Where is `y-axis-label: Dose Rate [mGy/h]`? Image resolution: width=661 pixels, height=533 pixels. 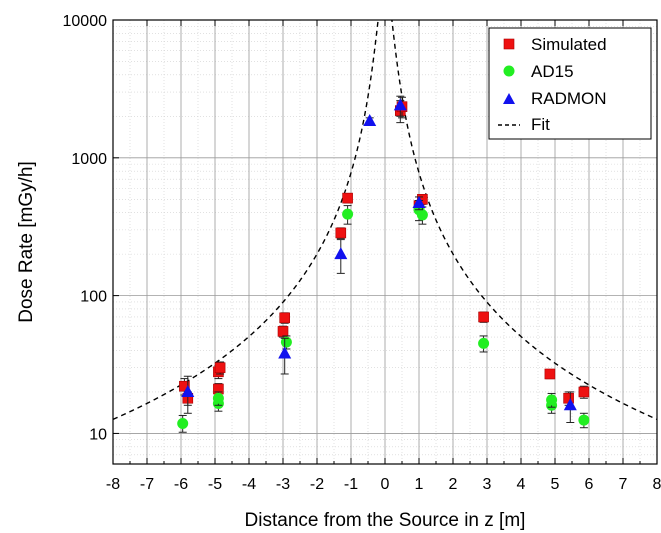
y-axis-label: Dose Rate [mGy/h] is located at coordinates (26, 242).